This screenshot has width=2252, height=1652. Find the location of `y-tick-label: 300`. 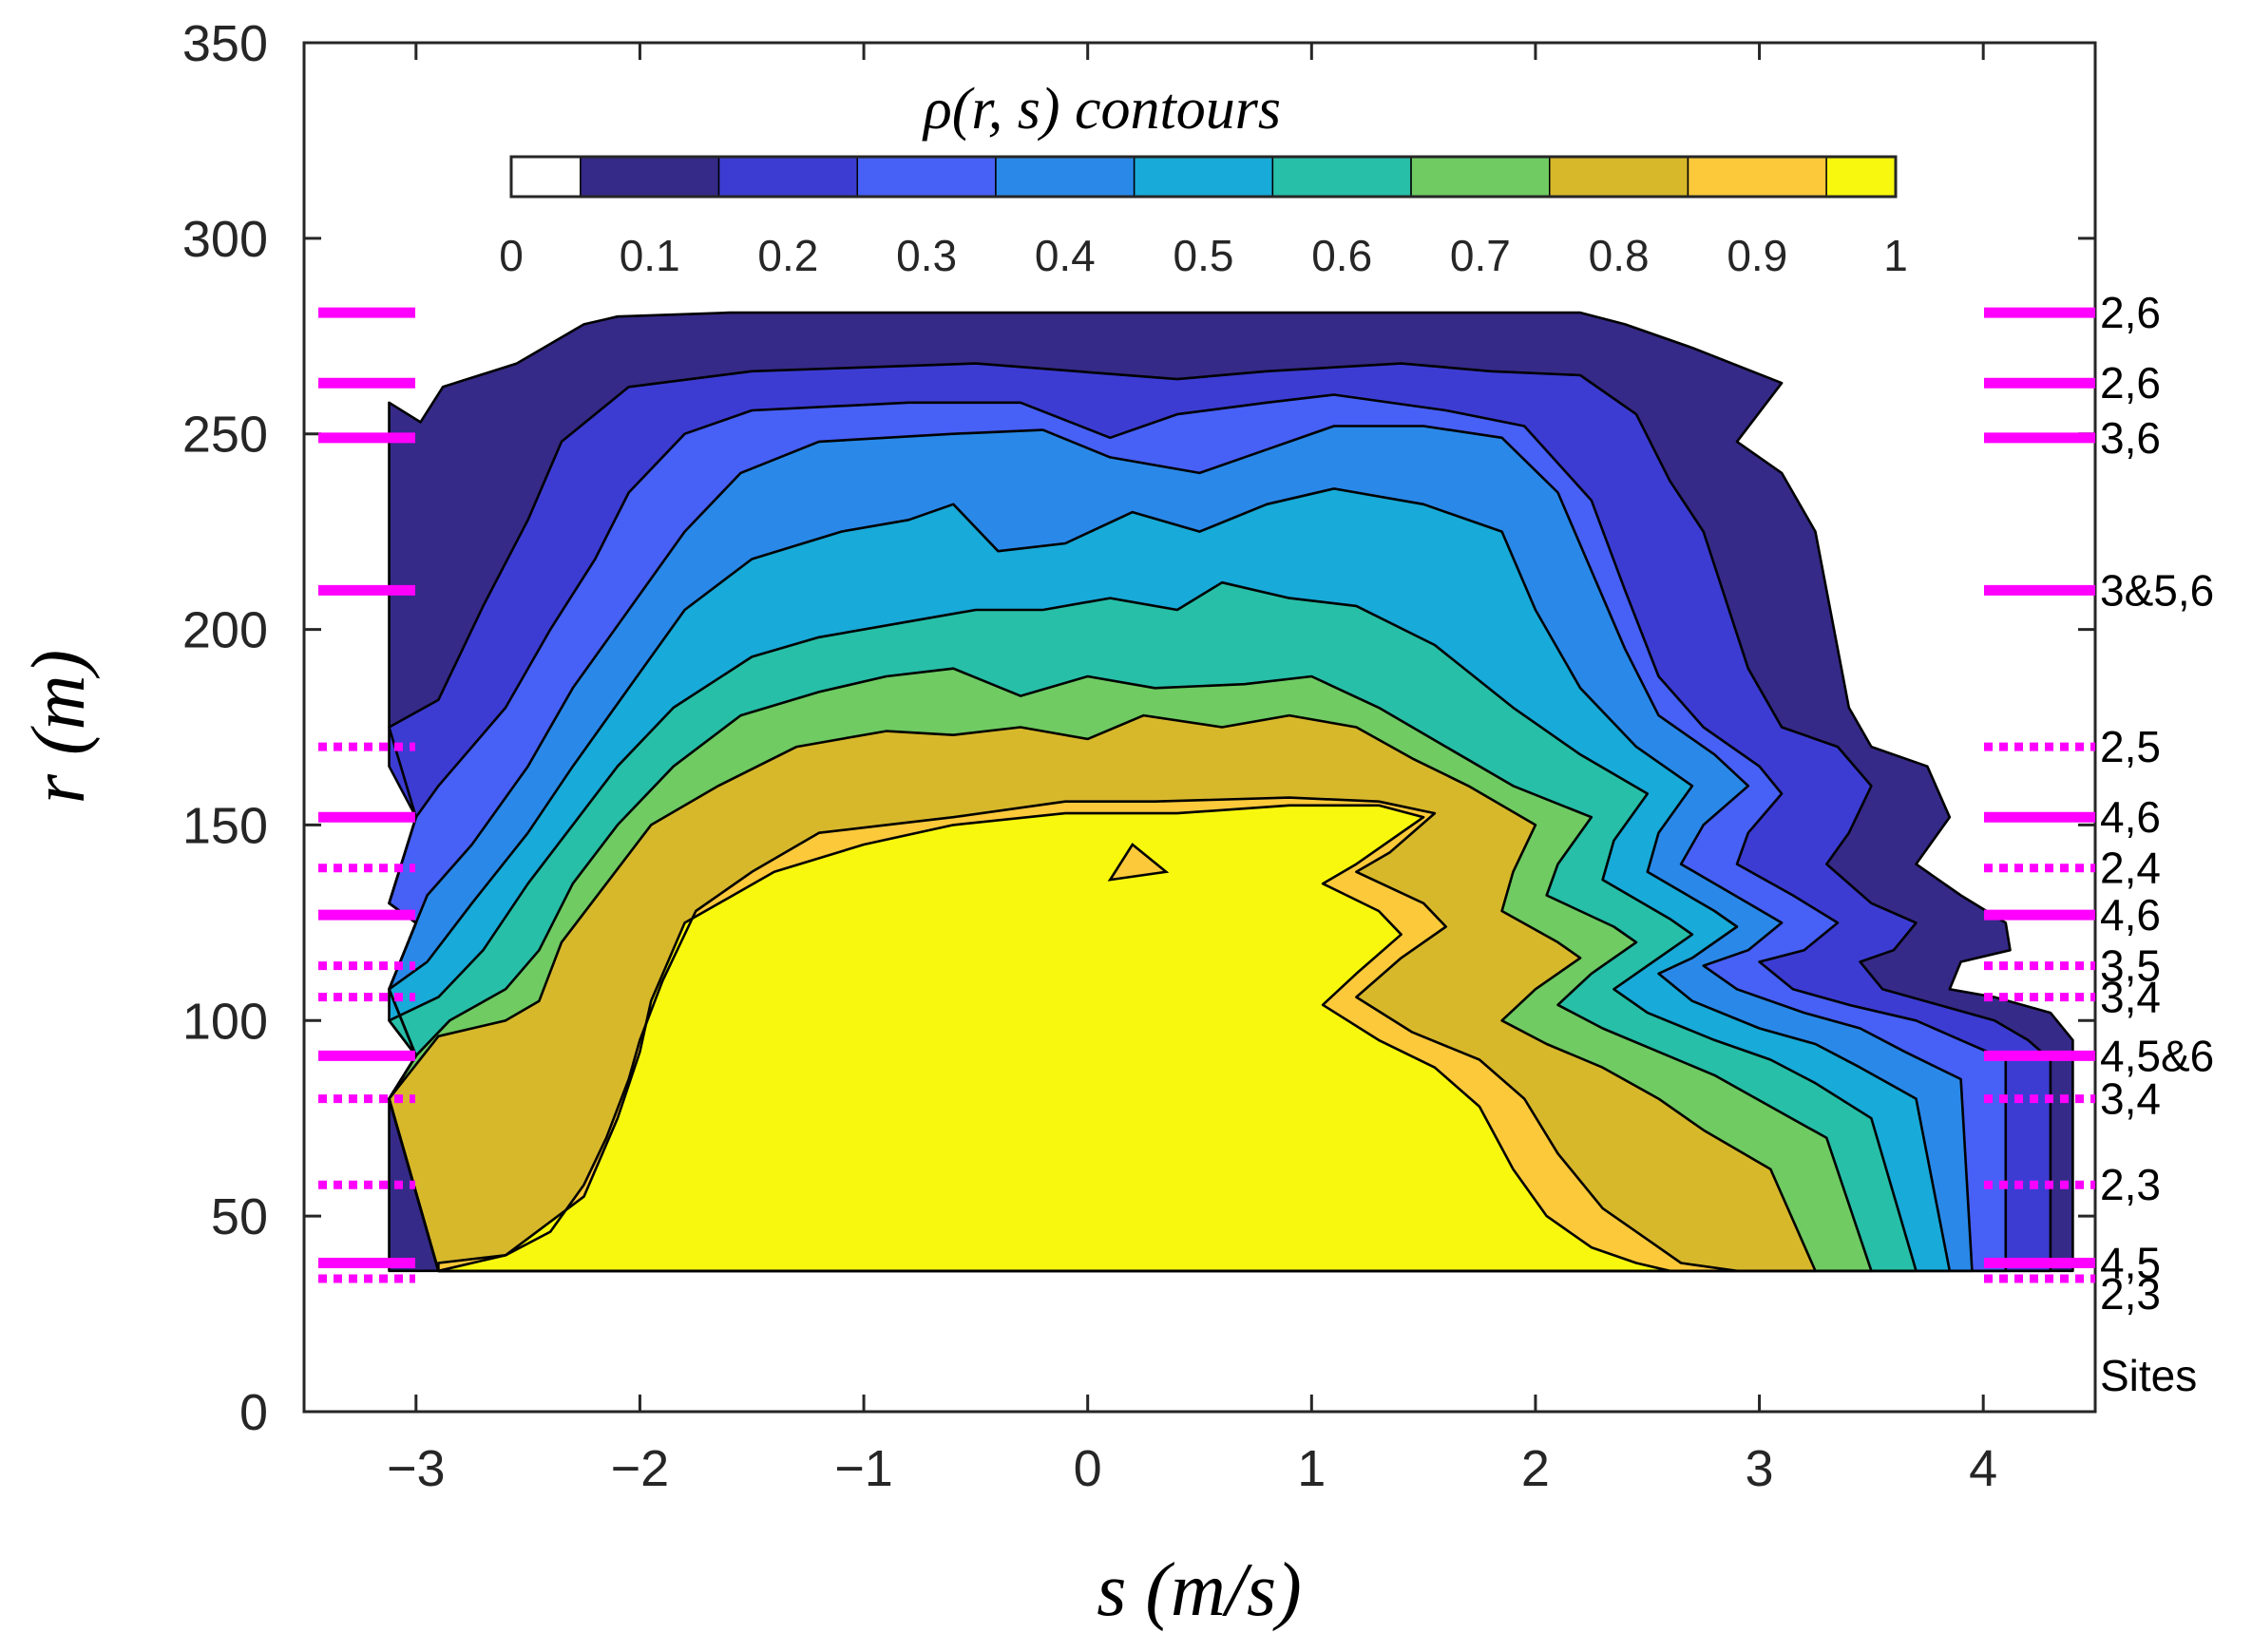

y-tick-label: 300 is located at coordinates (225, 239).